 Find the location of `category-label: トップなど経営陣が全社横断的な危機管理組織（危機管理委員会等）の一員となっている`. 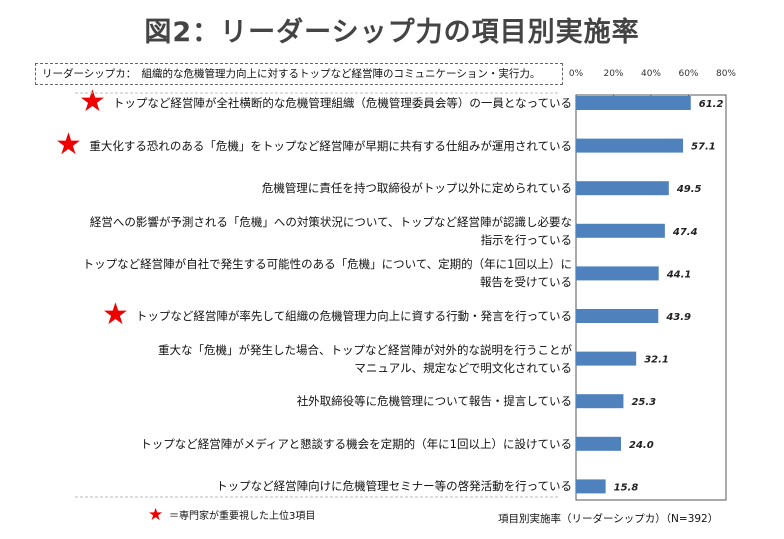

category-label: トップなど経営陣が全社横断的な危機管理組織（危機管理委員会等）の一員となっている is located at coordinates (342, 103).